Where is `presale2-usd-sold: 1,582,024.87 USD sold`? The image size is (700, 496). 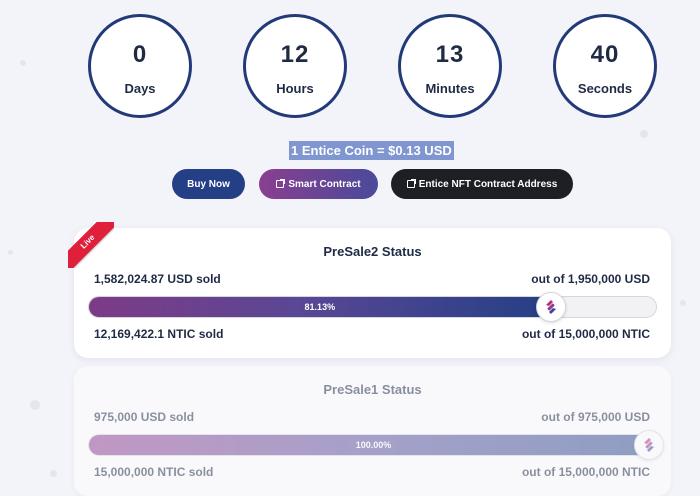 presale2-usd-sold: 1,582,024.87 USD sold is located at coordinates (157, 279).